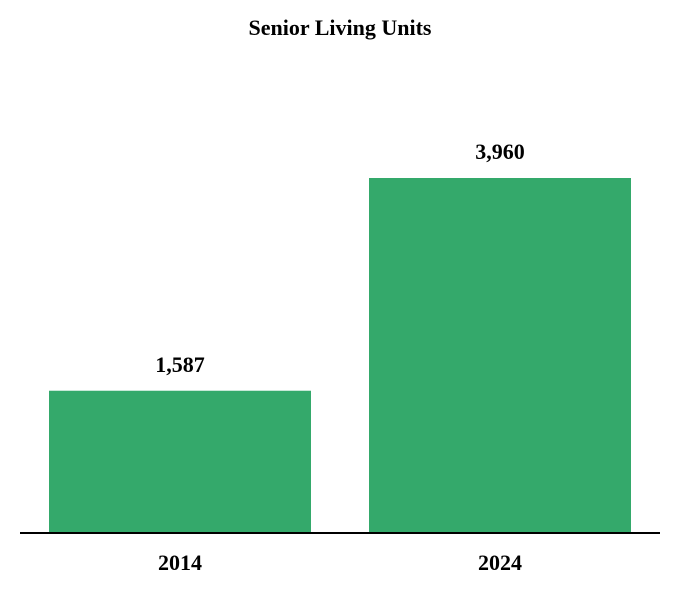  What do you see at coordinates (500, 562) in the screenshot?
I see `x-tick-label: 2024` at bounding box center [500, 562].